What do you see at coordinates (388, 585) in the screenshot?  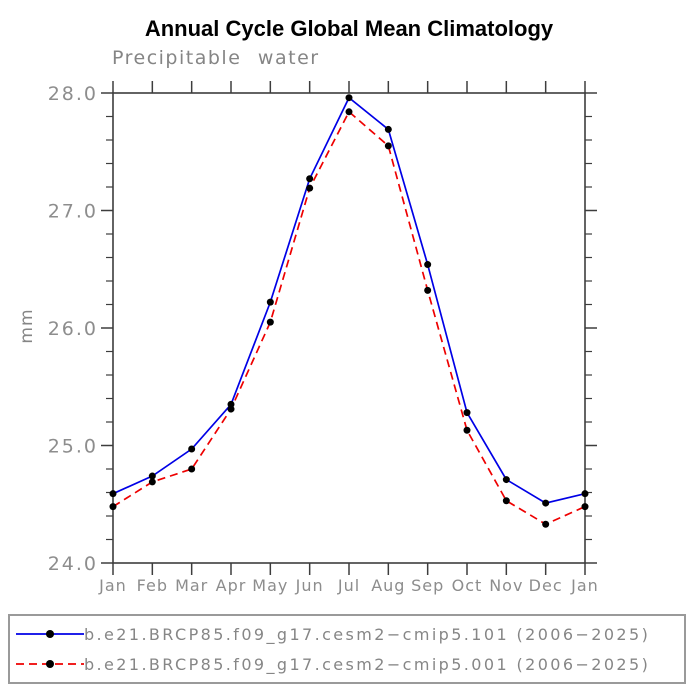 I see `x-tick-label: Aug` at bounding box center [388, 585].